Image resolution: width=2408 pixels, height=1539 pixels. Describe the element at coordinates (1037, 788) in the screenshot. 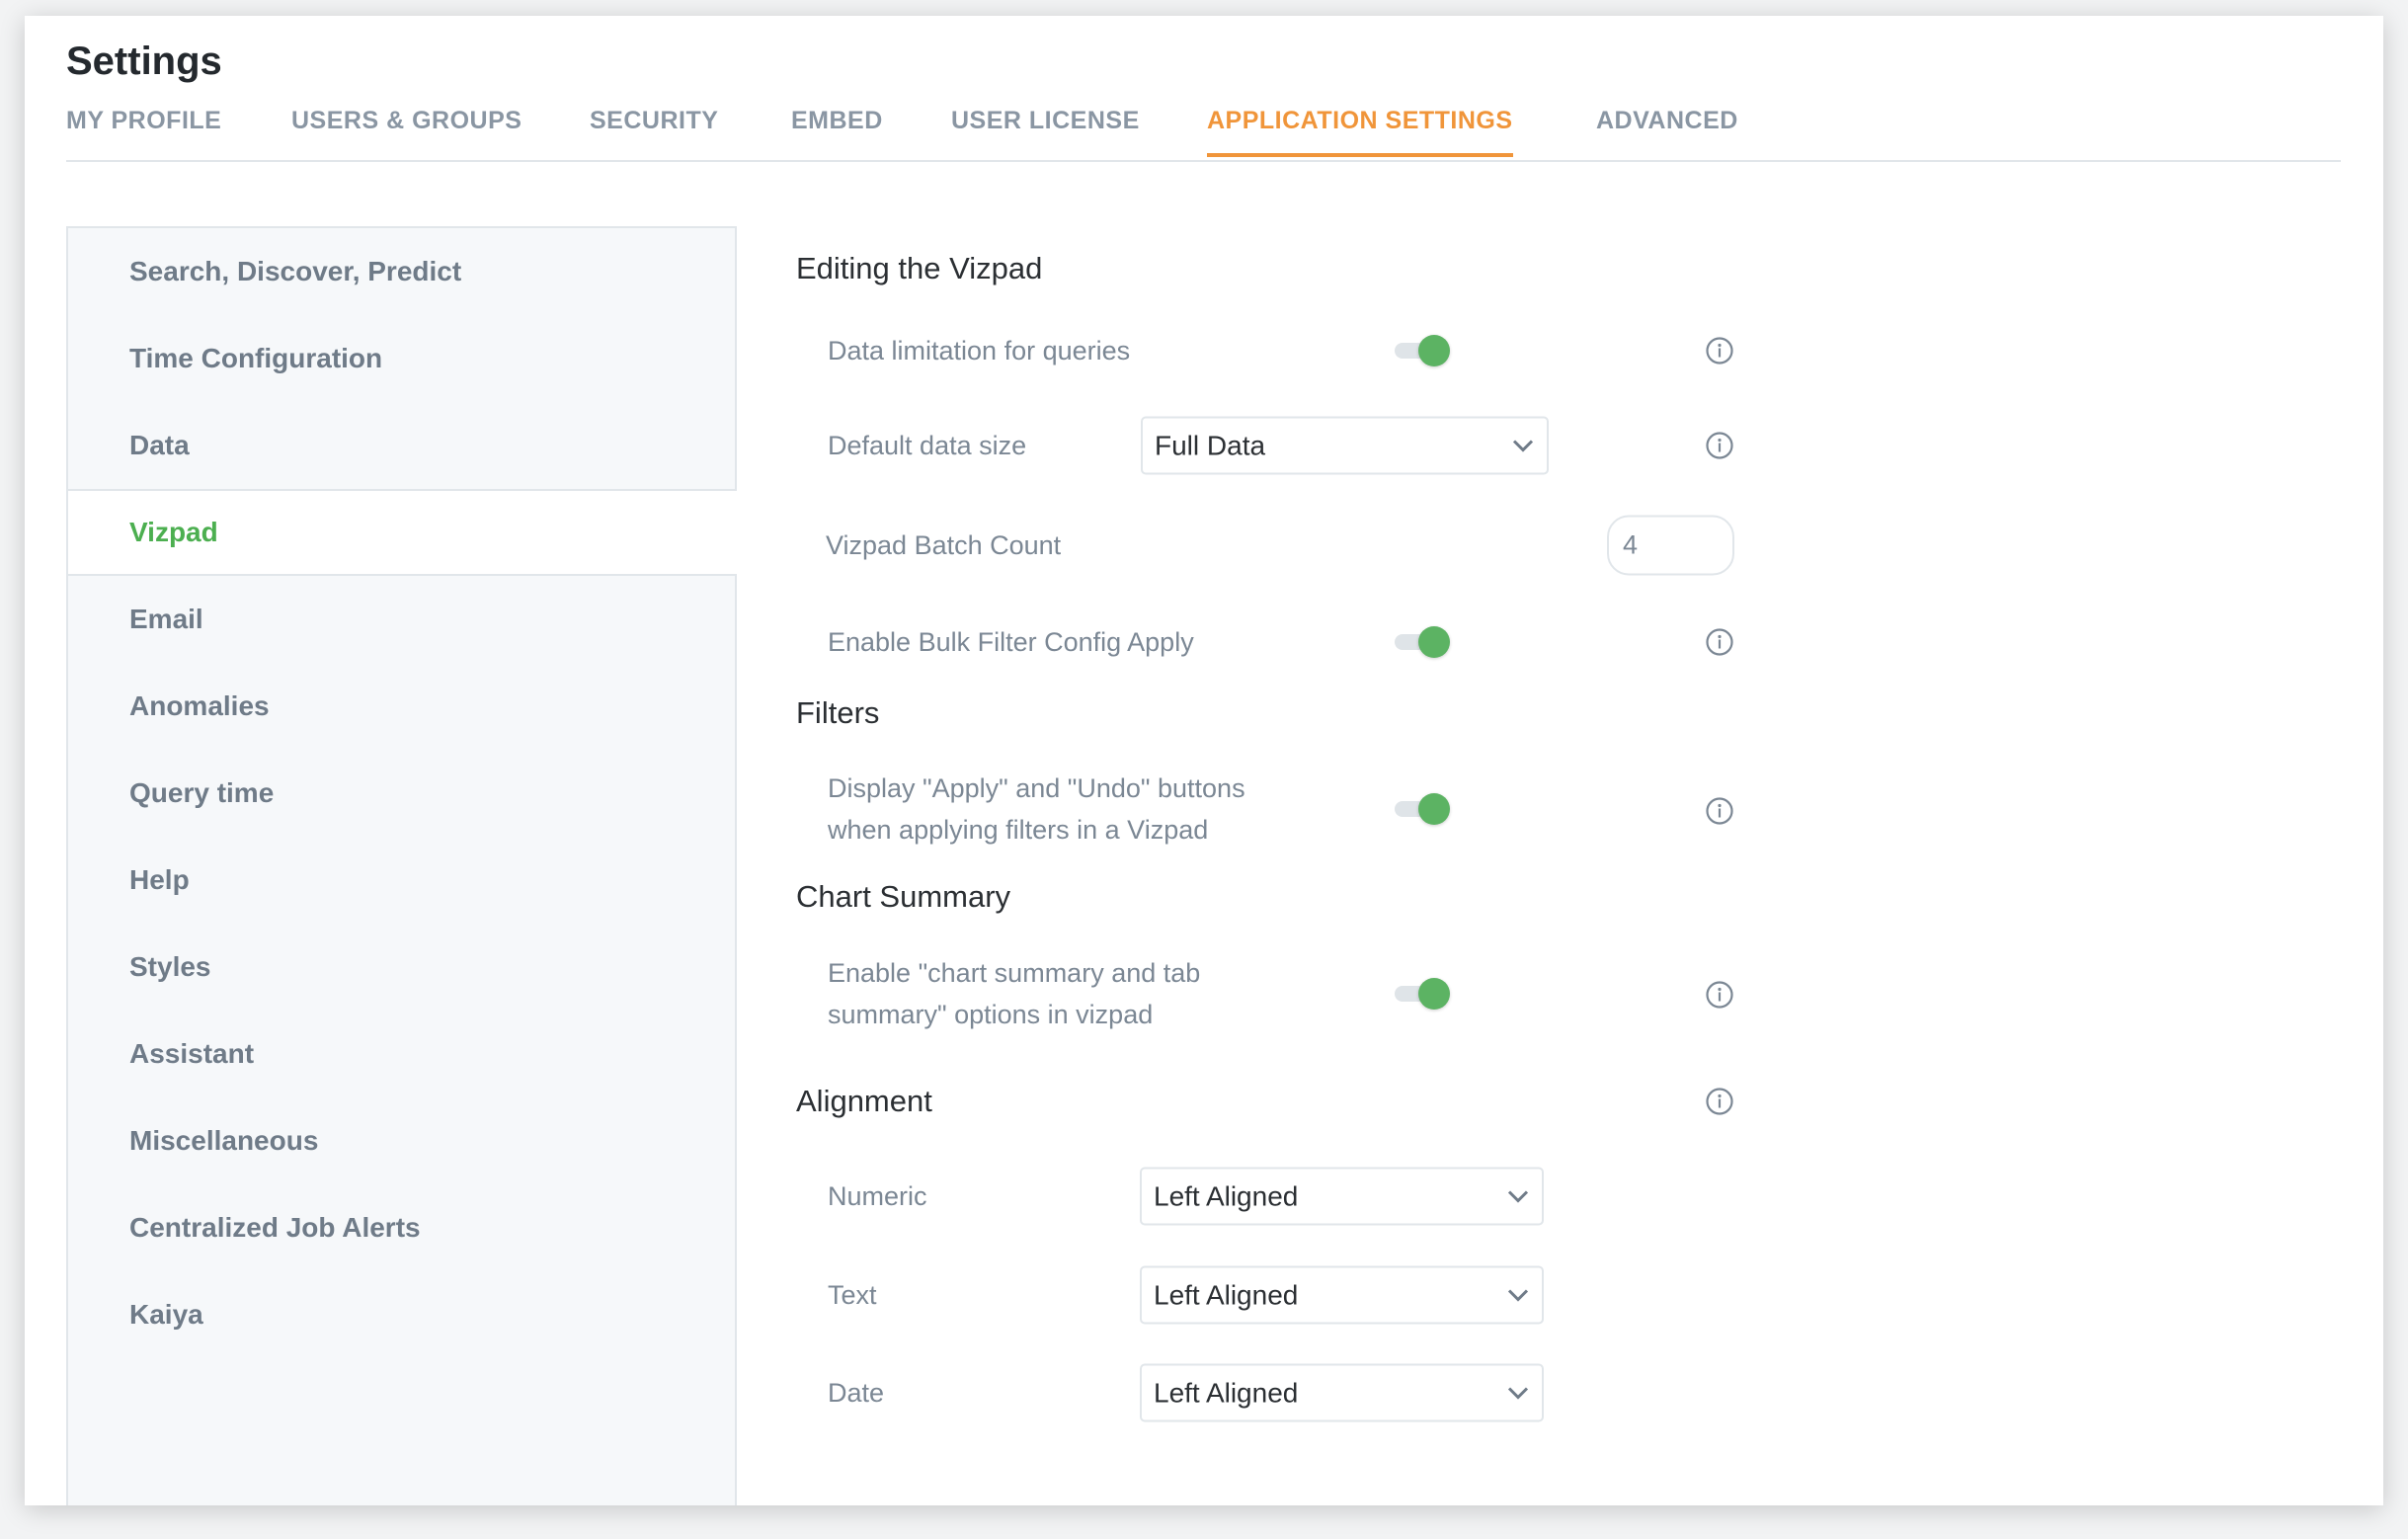

I see `apply-undo-label-line1: Display "Apply" and "Undo" buttons` at that location.